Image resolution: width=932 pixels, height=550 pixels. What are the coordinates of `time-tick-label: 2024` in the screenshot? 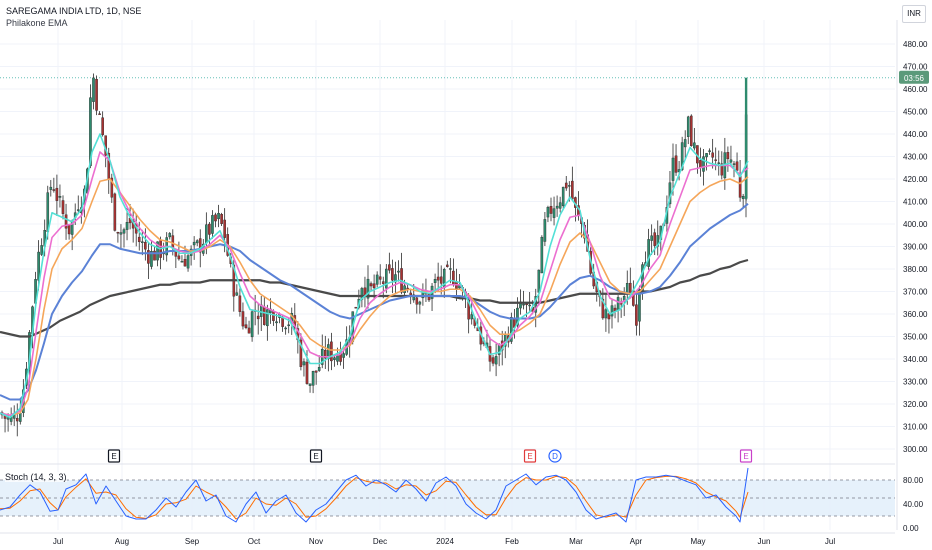 It's located at (445, 541).